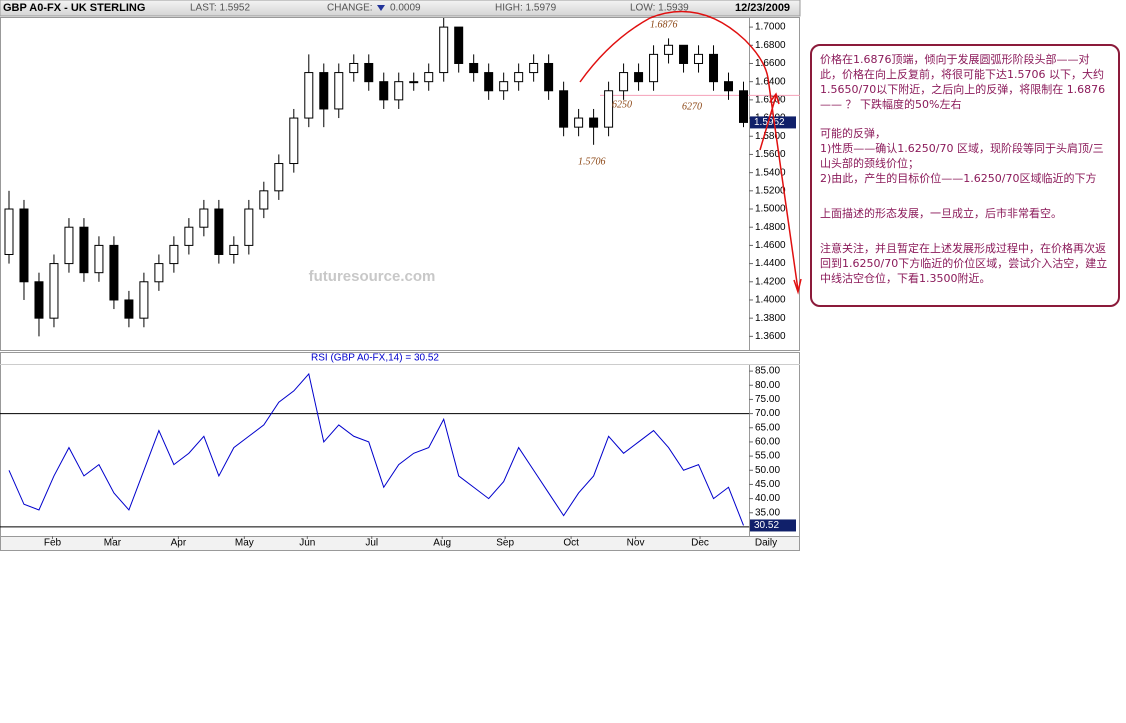 The width and height of the screenshot is (1126, 723). Describe the element at coordinates (400, 543) in the screenshot. I see `x-axis-bar` at that location.